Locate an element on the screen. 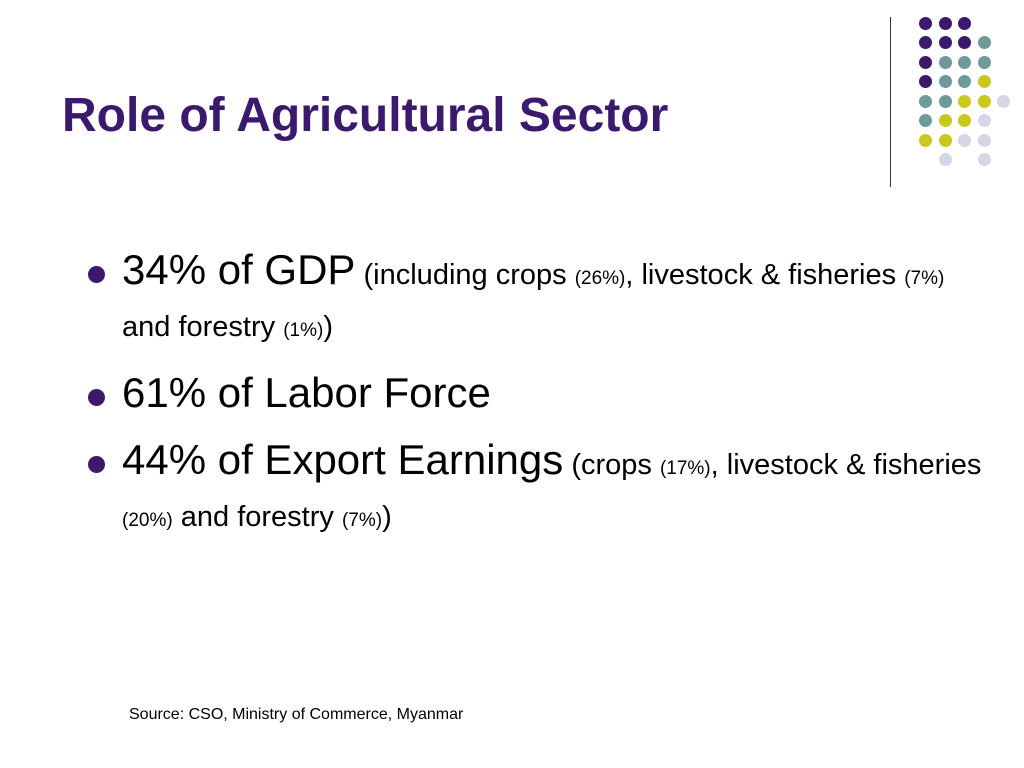  bullet-detail-text: (crops is located at coordinates (611, 465).